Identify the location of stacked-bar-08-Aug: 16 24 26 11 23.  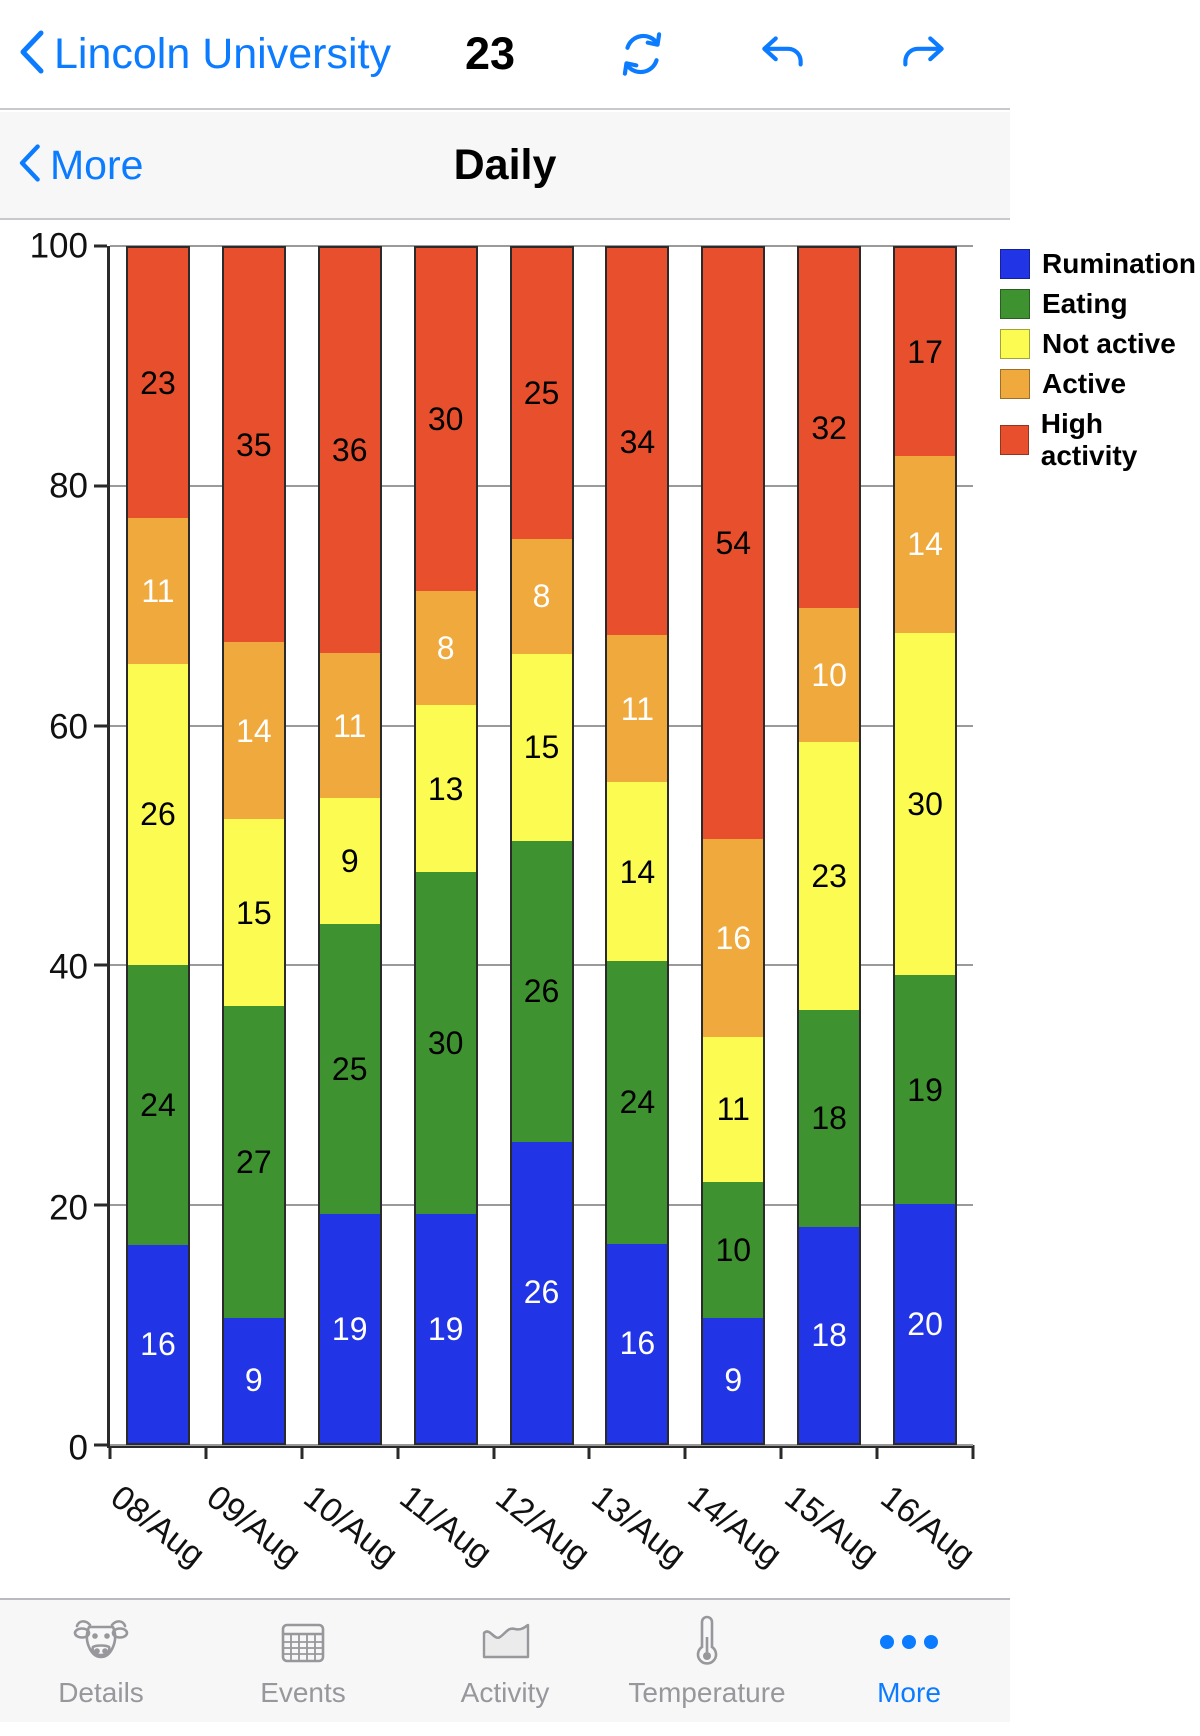
(157, 845).